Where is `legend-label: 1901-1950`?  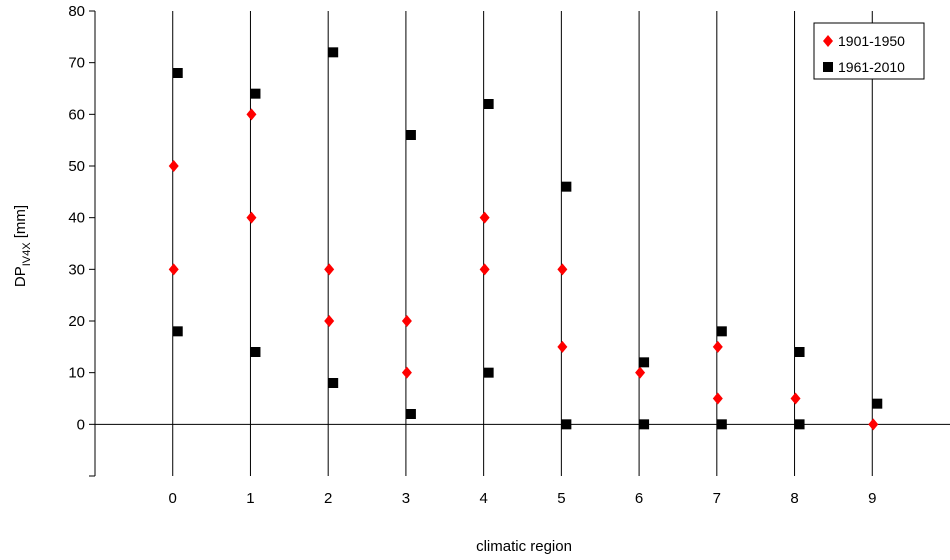 legend-label: 1901-1950 is located at coordinates (871, 41).